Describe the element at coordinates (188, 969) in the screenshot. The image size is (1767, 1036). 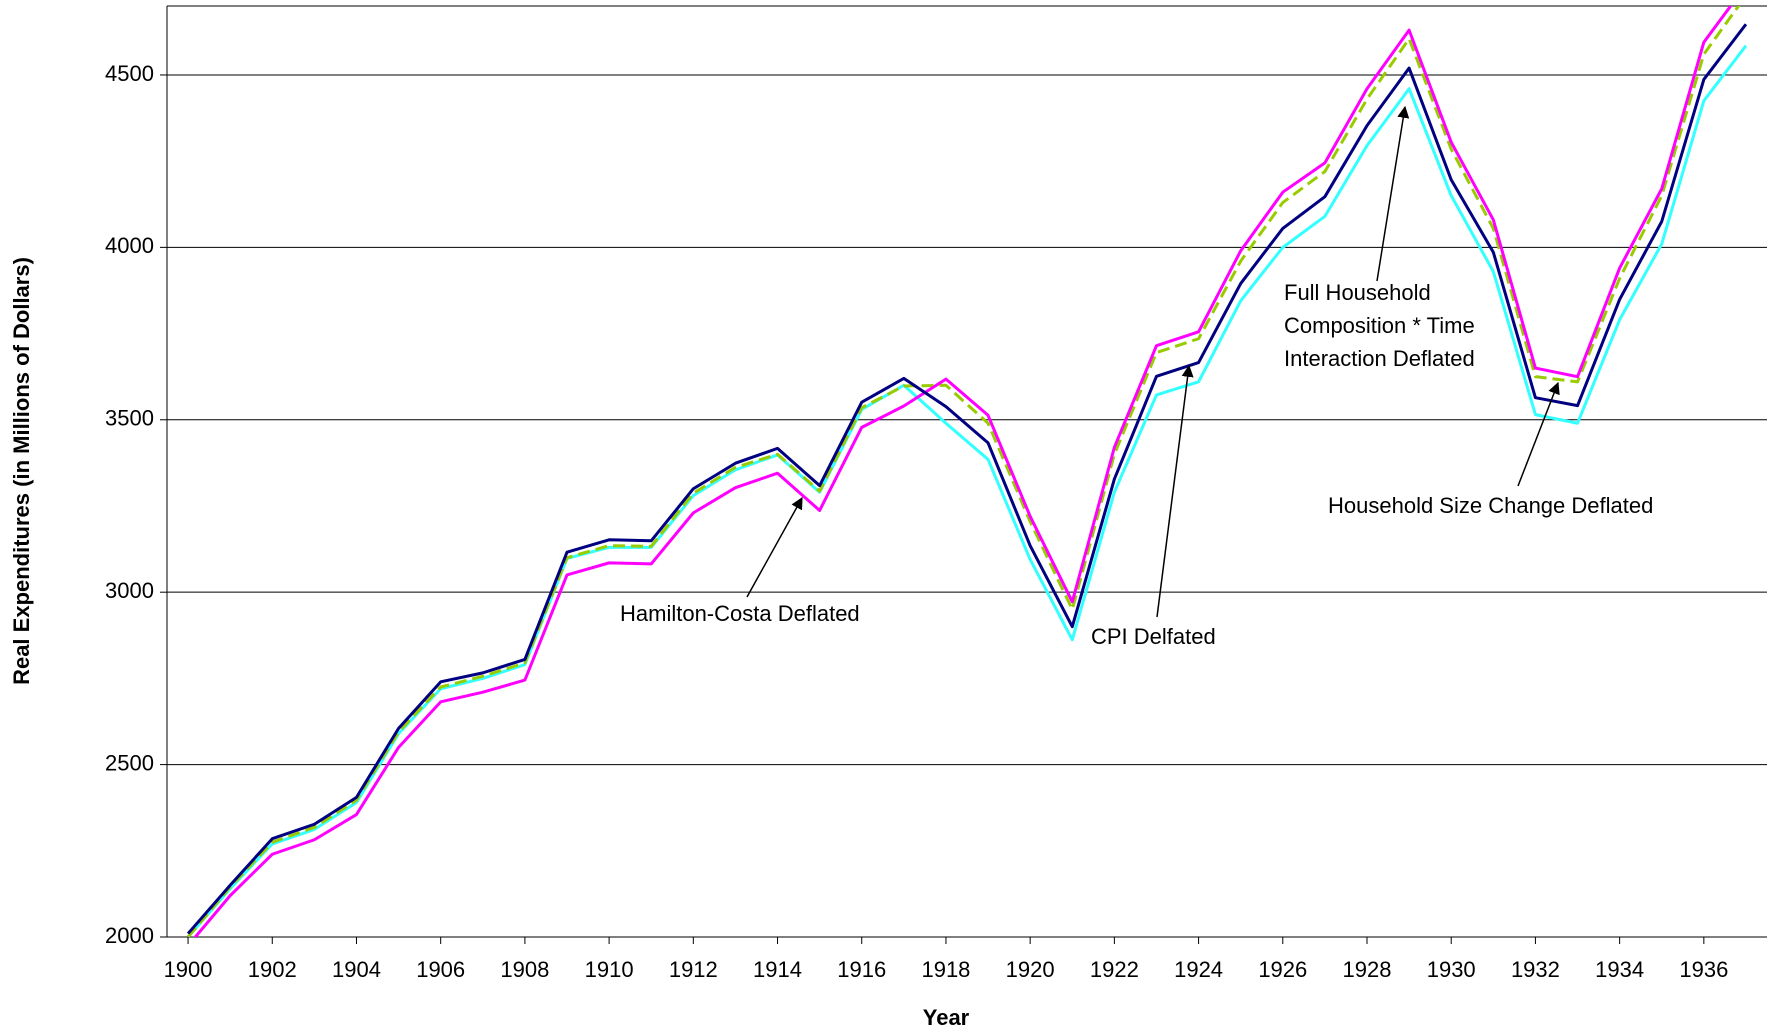
I see `x-tick-label: 1900` at that location.